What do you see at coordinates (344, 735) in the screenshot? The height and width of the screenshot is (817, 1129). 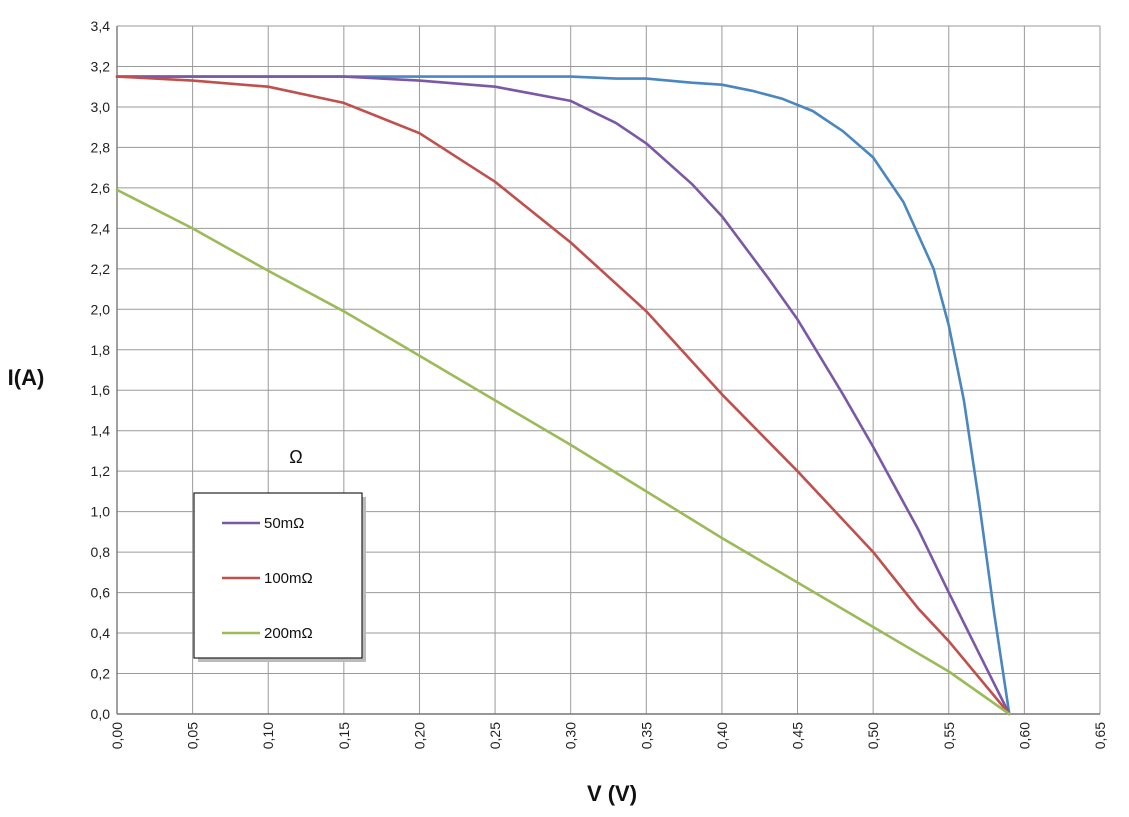 I see `x-tick-label: 0,15` at bounding box center [344, 735].